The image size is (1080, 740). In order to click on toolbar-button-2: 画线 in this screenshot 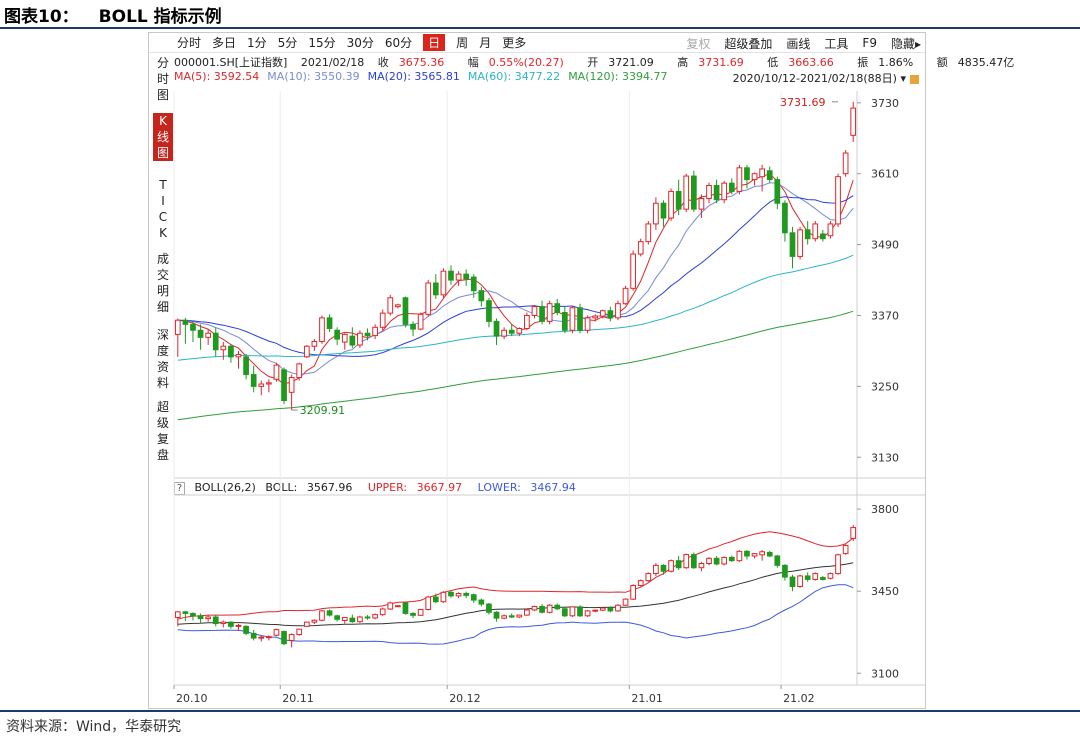, I will do `click(798, 43)`.